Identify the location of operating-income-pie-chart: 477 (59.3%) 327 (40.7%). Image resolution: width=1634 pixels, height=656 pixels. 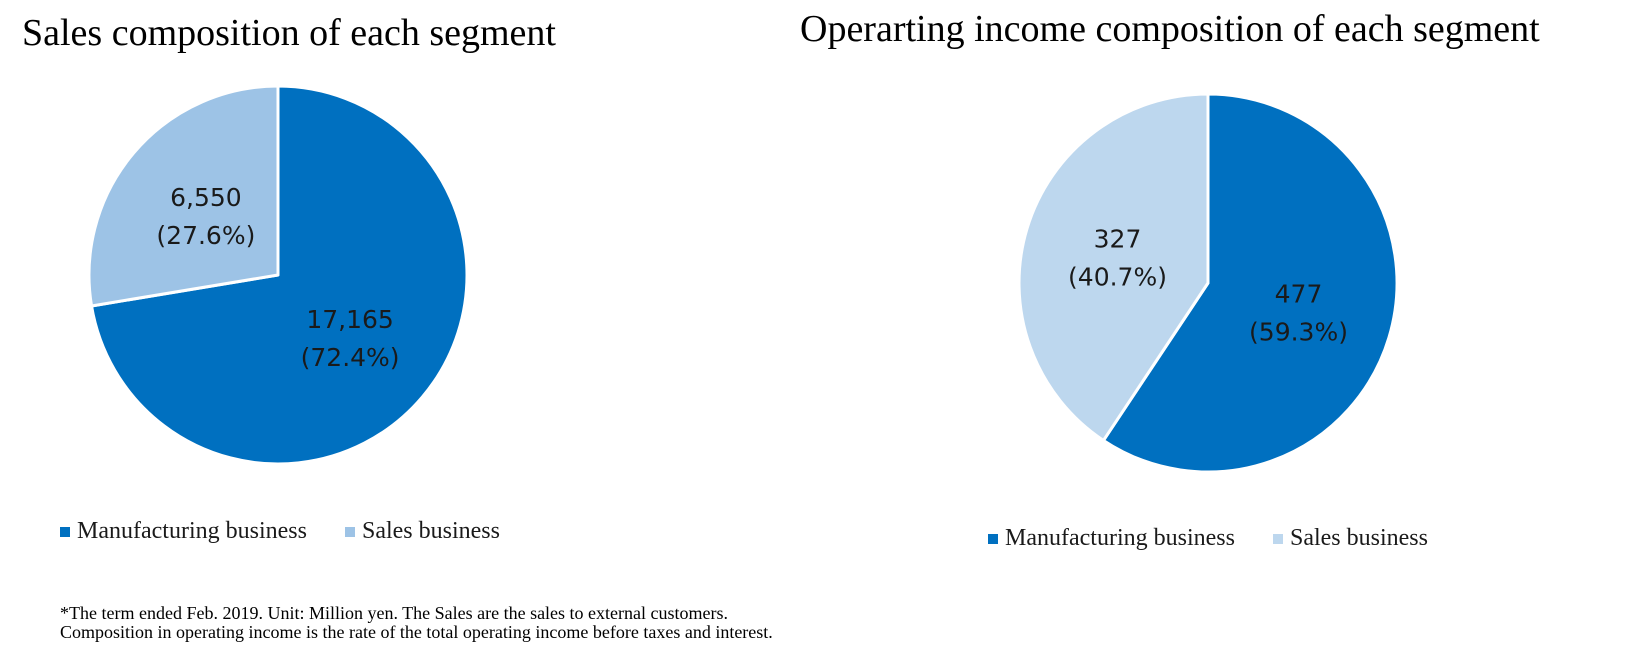
(1208, 283).